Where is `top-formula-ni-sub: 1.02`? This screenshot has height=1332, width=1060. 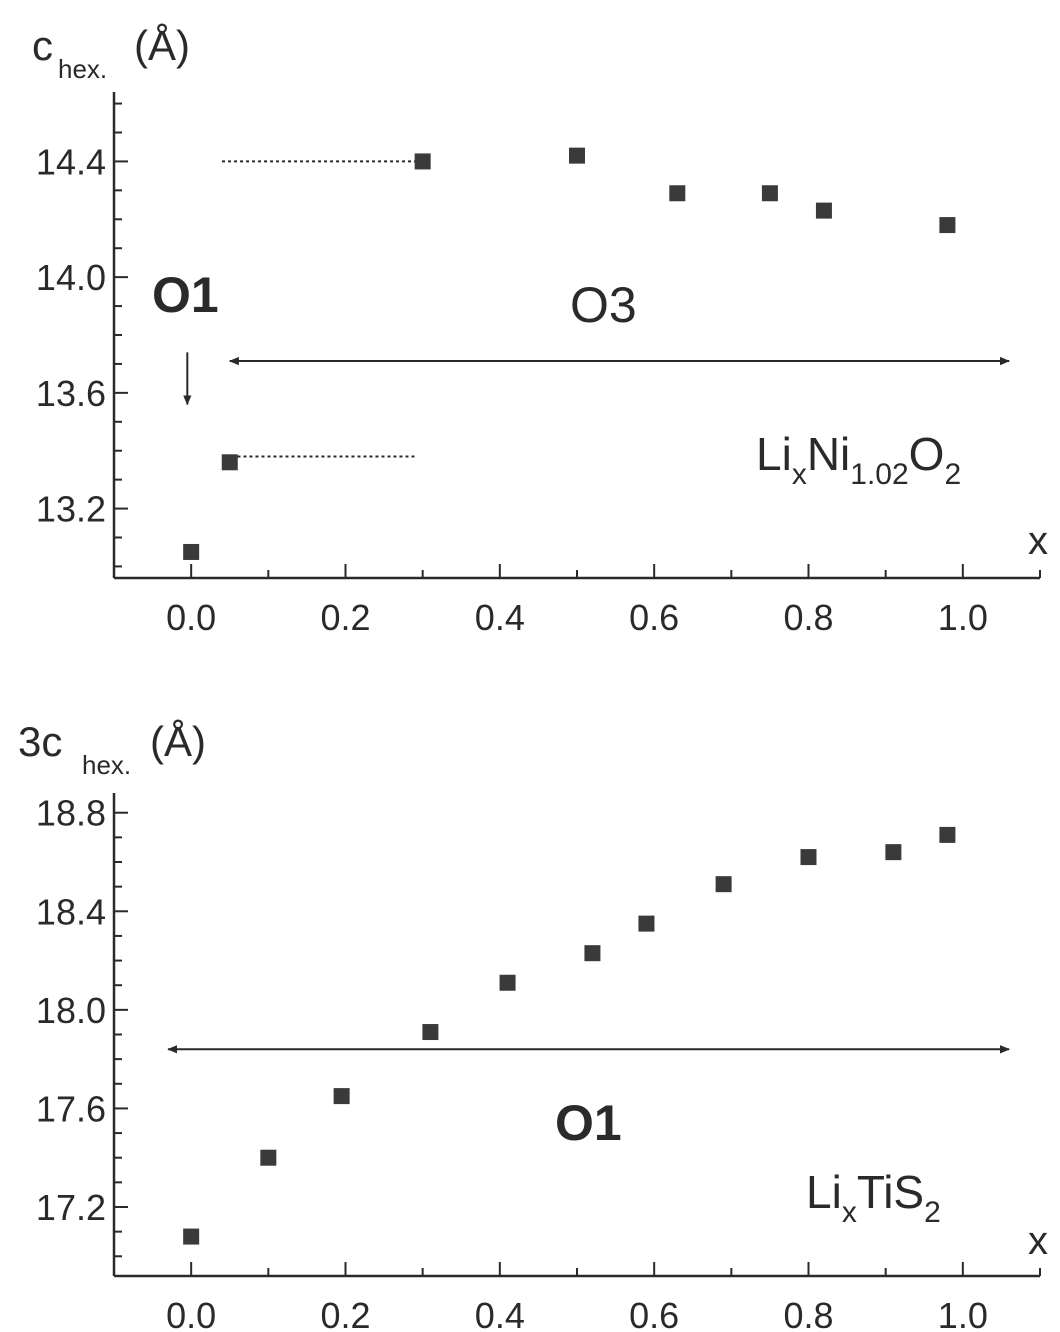 top-formula-ni-sub: 1.02 is located at coordinates (879, 474).